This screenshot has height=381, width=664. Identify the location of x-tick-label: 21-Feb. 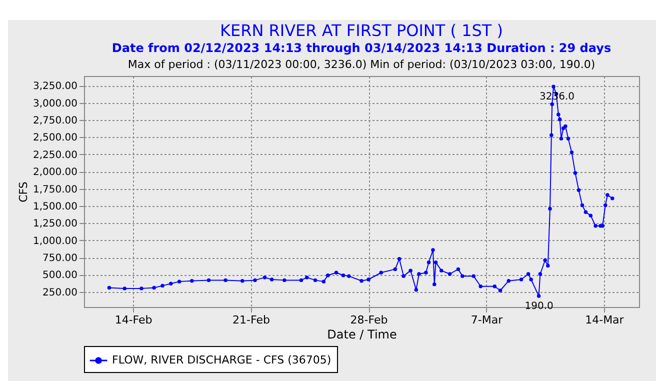
(251, 320).